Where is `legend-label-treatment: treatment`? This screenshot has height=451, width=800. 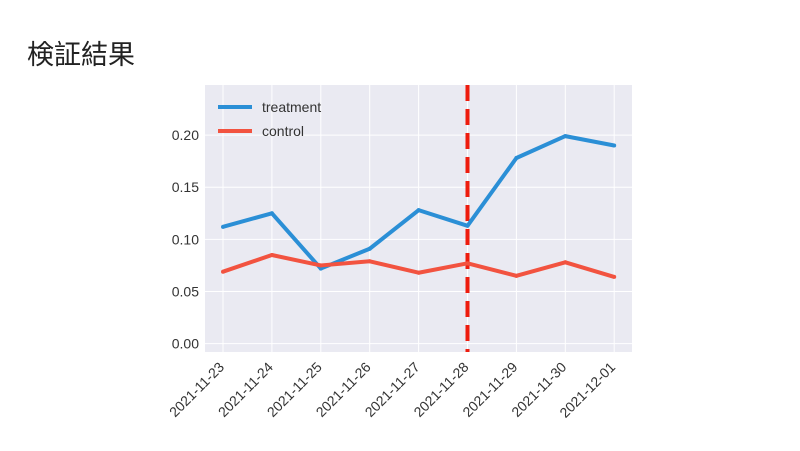
legend-label-treatment: treatment is located at coordinates (291, 107).